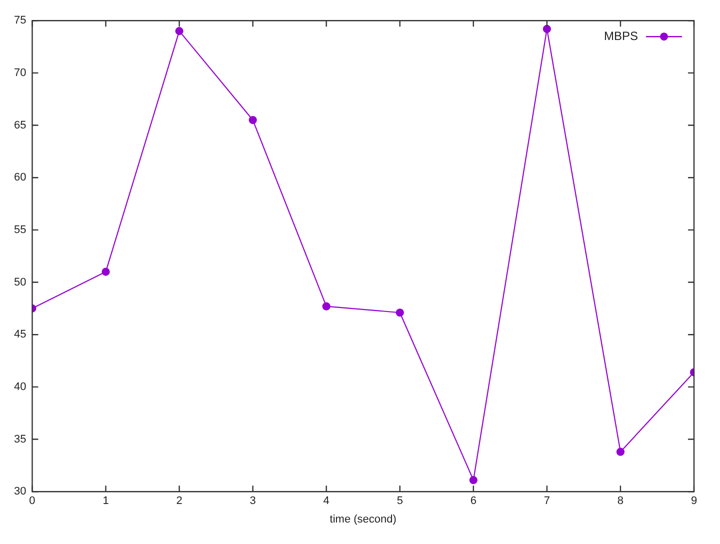 The height and width of the screenshot is (544, 720). Describe the element at coordinates (20, 492) in the screenshot. I see `y-tick-label: 30` at that location.